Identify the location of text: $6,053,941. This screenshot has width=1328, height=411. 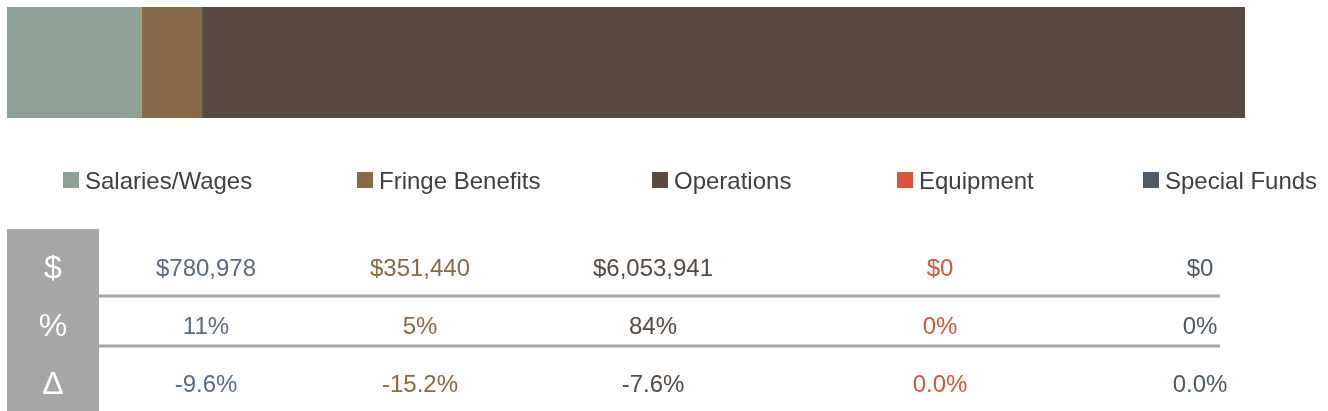
(653, 267).